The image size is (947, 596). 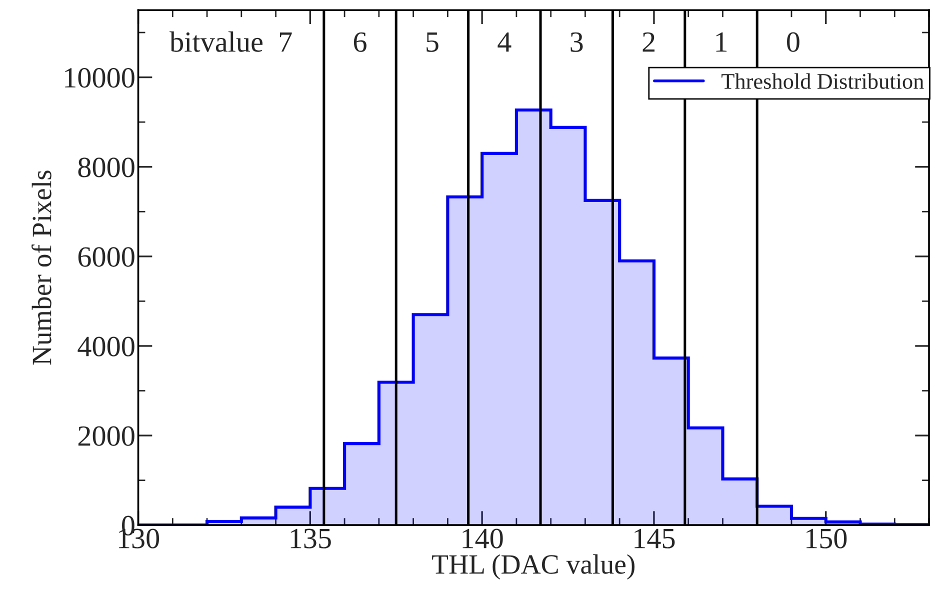 I want to click on annotation: 6, so click(x=360, y=42).